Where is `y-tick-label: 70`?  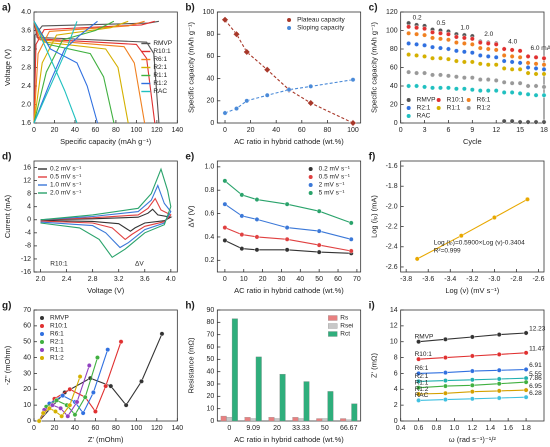 y-tick-label: 70 is located at coordinates (211, 335).